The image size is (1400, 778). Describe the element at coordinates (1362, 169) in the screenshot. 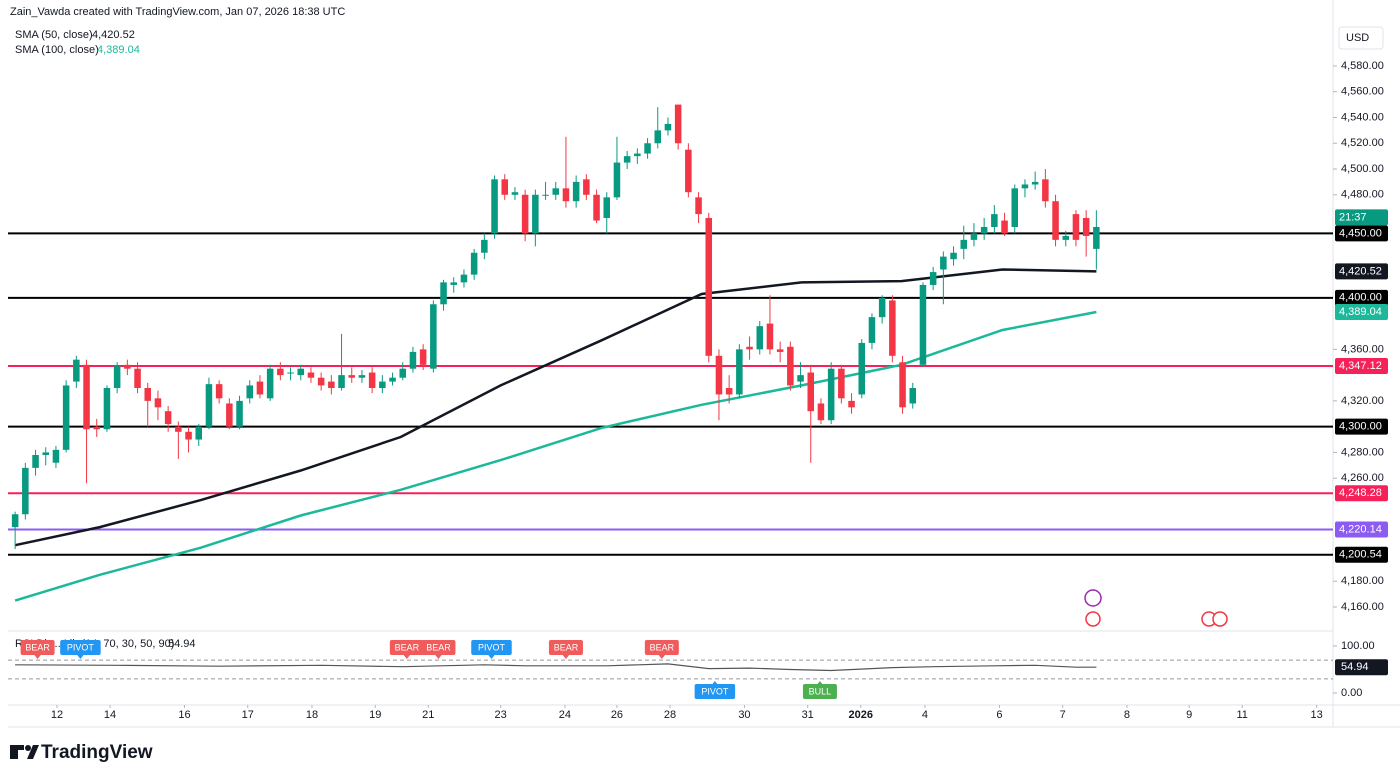

I see `y-tick-label: 4,500.00` at that location.